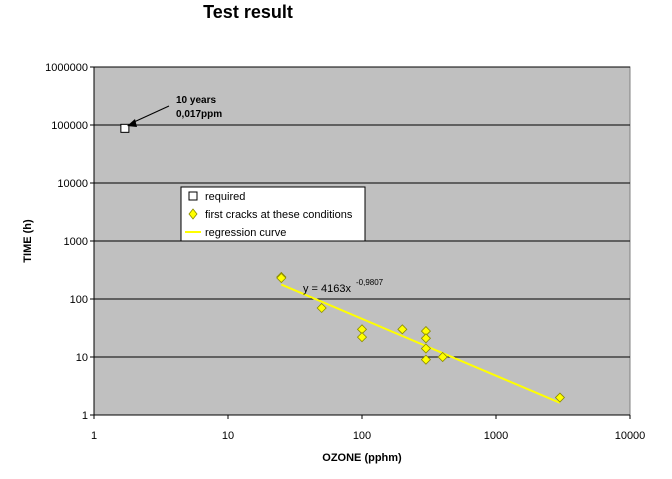 The height and width of the screenshot is (479, 672). I want to click on y-tick-label: 1000000, so click(66, 68).